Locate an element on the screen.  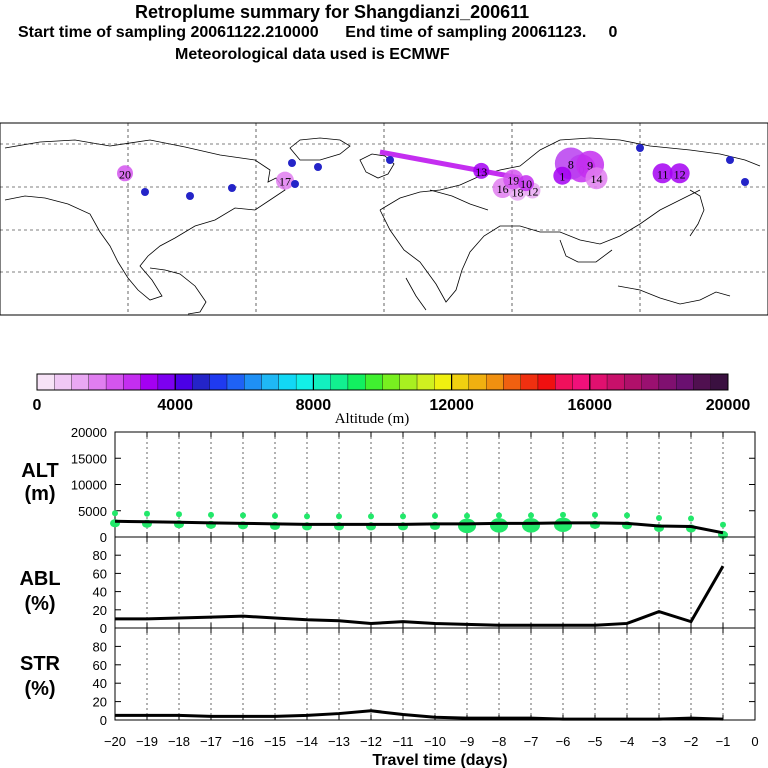
colorbar-tick-label: 0 is located at coordinates (37, 405).